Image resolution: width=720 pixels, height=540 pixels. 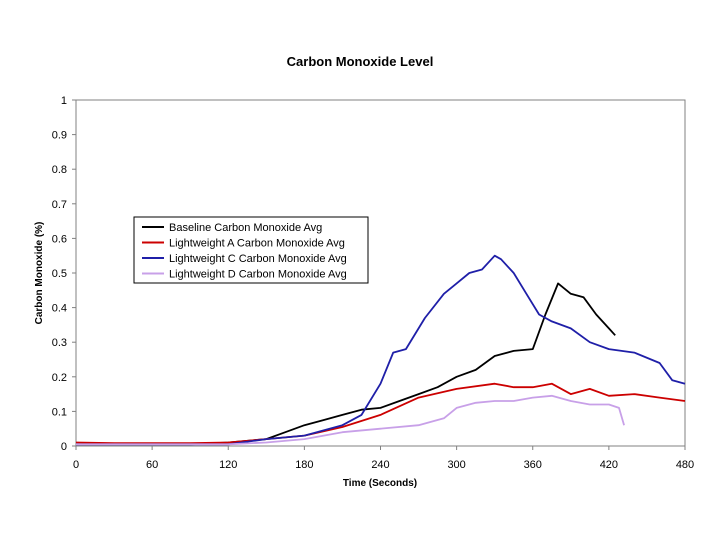 What do you see at coordinates (76, 465) in the screenshot?
I see `x-tick-label: 0` at bounding box center [76, 465].